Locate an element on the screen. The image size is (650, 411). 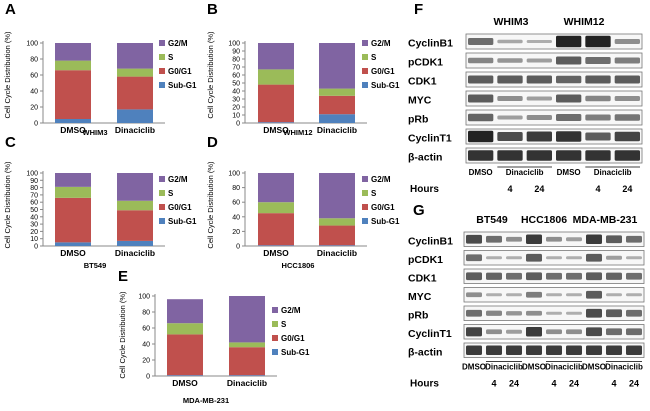
panel-letter: D is located at coordinates (212, 142).